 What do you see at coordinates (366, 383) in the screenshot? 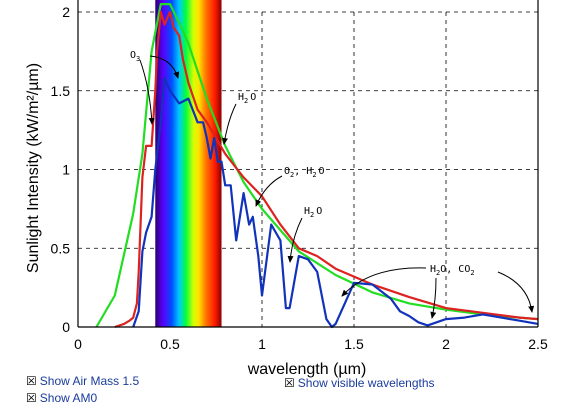
I see `show-visible-wavelengths-label: Show visible wavelengths` at bounding box center [366, 383].